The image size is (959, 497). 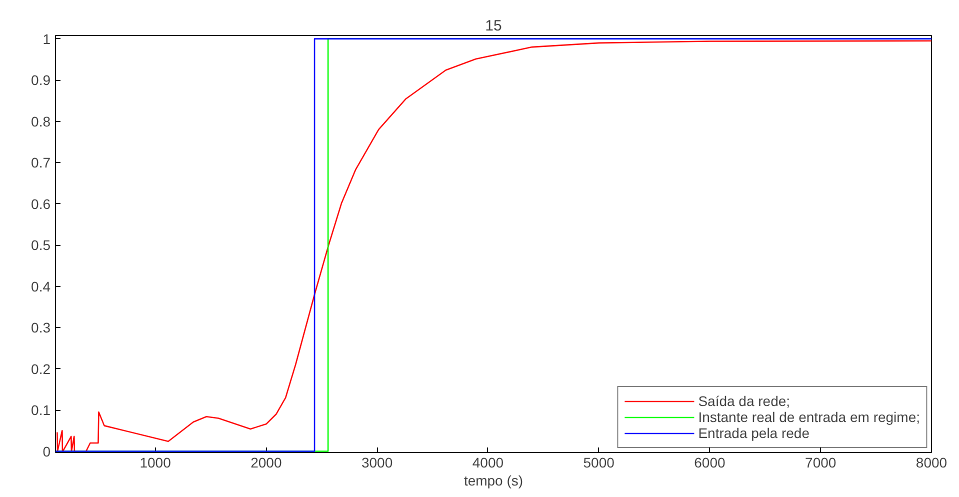 I want to click on legend-label: Saída da rede;, so click(x=744, y=401).